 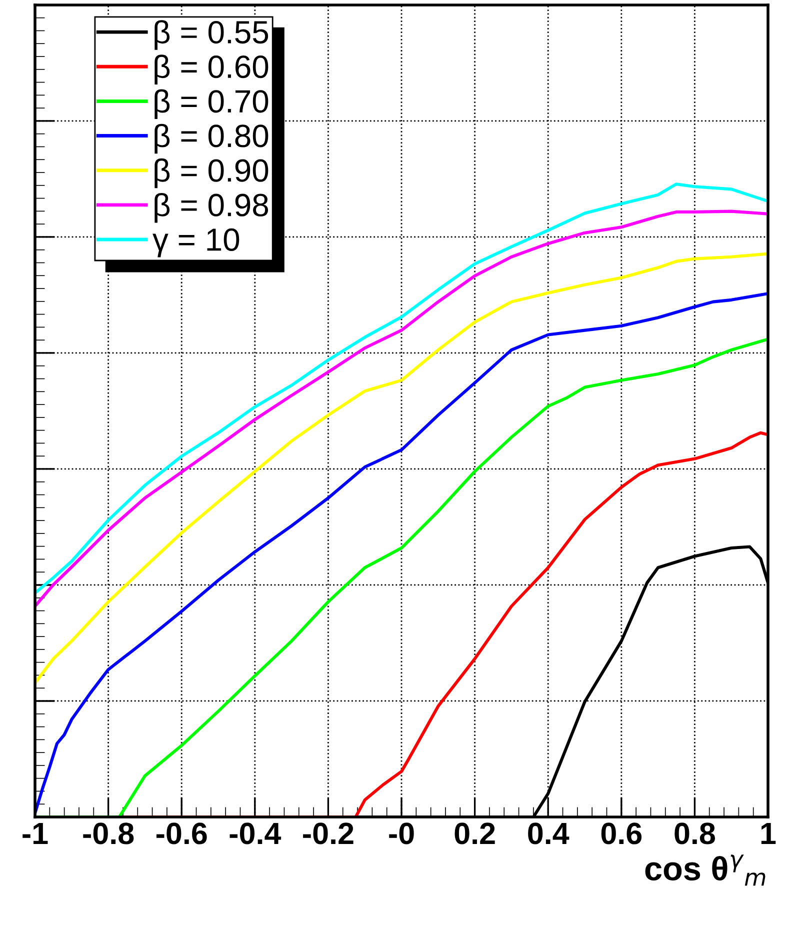 I want to click on legend-label: β = 0.90, so click(x=211, y=173).